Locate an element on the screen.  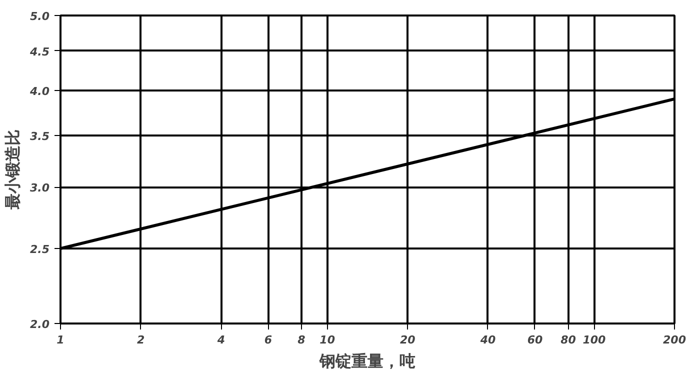
y-tick-label: 2.0 is located at coordinates (40, 324).